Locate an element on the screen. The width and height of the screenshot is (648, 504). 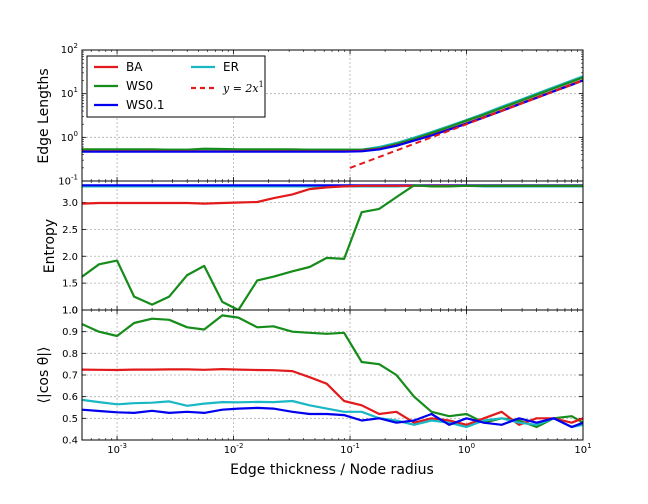
series-line-er is located at coordinates (332, 413).